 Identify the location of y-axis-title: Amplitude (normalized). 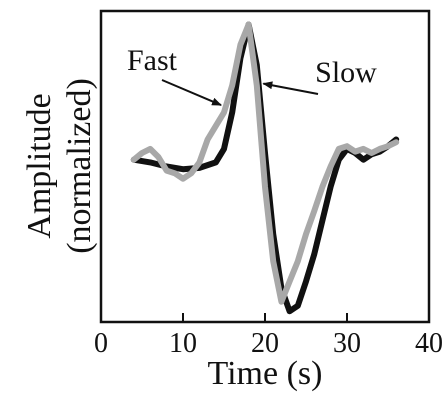
(59, 166).